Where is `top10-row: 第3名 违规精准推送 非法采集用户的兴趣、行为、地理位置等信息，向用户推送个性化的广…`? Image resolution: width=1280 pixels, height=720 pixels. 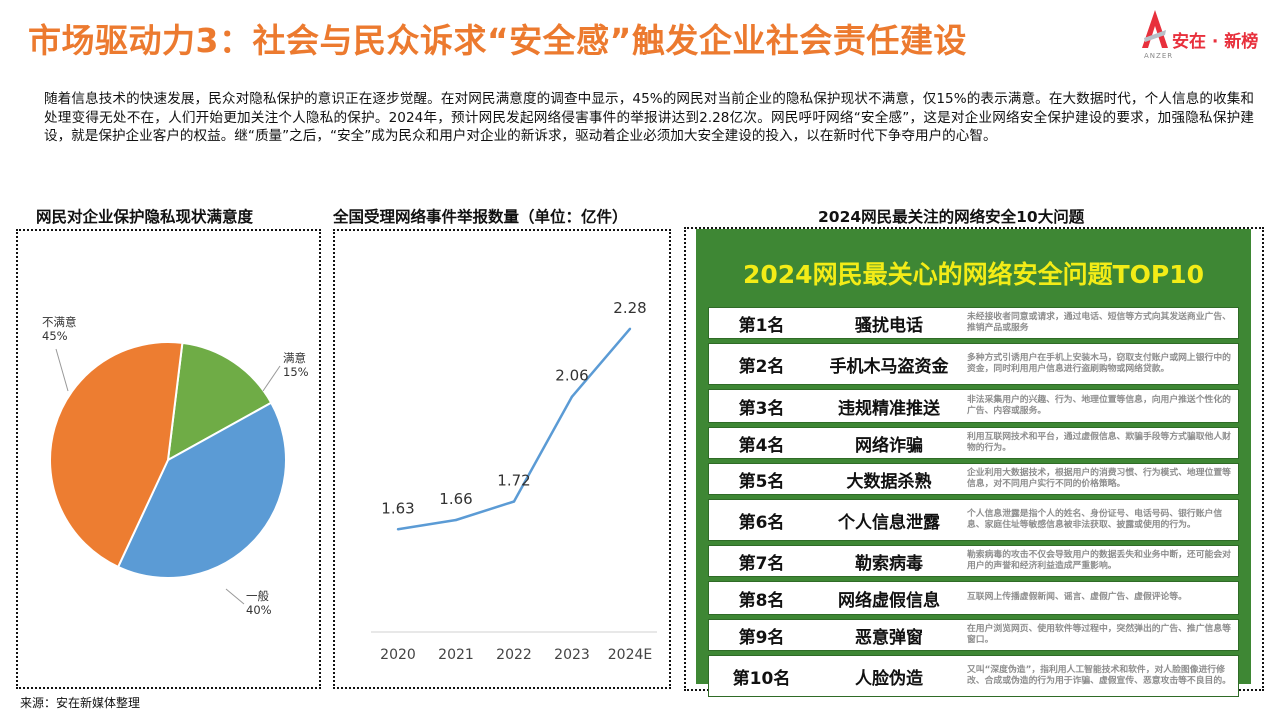
top10-row: 第3名 违规精准推送 非法采集用户的兴趣、行为、地理位置等信息，向用户推送个性化的广… is located at coordinates (973, 406).